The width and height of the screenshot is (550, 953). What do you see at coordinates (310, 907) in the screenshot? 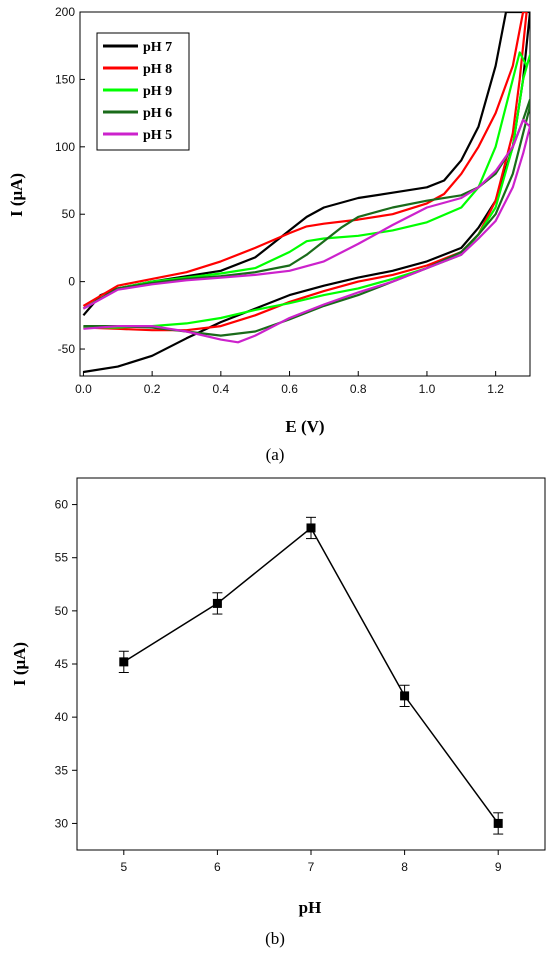
I see `x-axis-label: pH` at bounding box center [310, 907].